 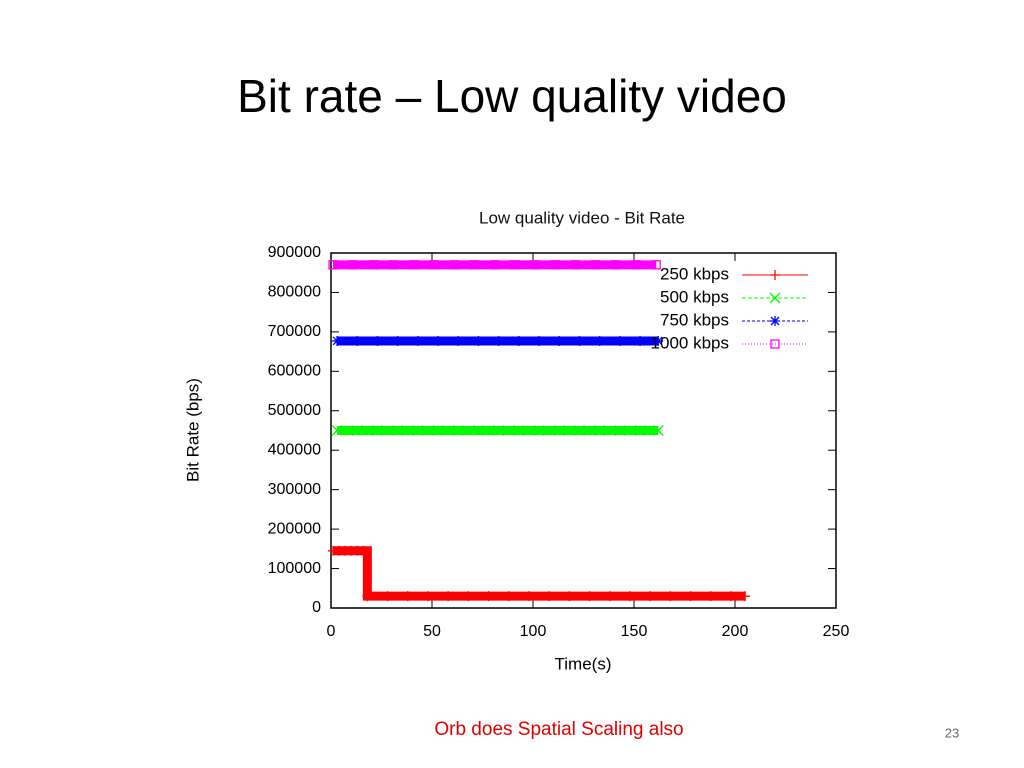 What do you see at coordinates (331, 631) in the screenshot?
I see `x-tick-label: 0` at bounding box center [331, 631].